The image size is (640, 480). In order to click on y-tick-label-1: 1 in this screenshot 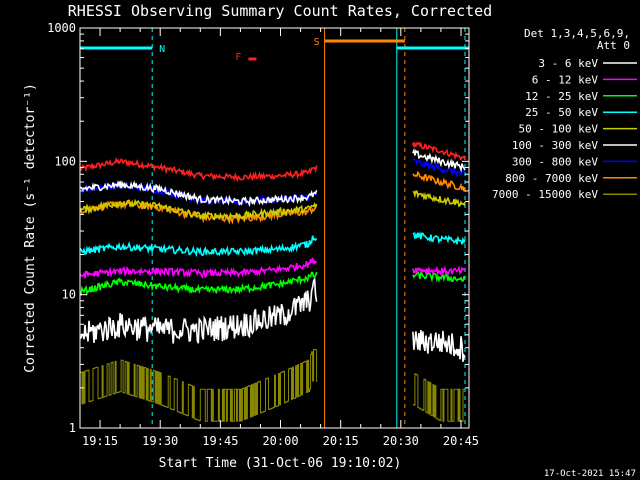, I will do `click(72, 428)`.